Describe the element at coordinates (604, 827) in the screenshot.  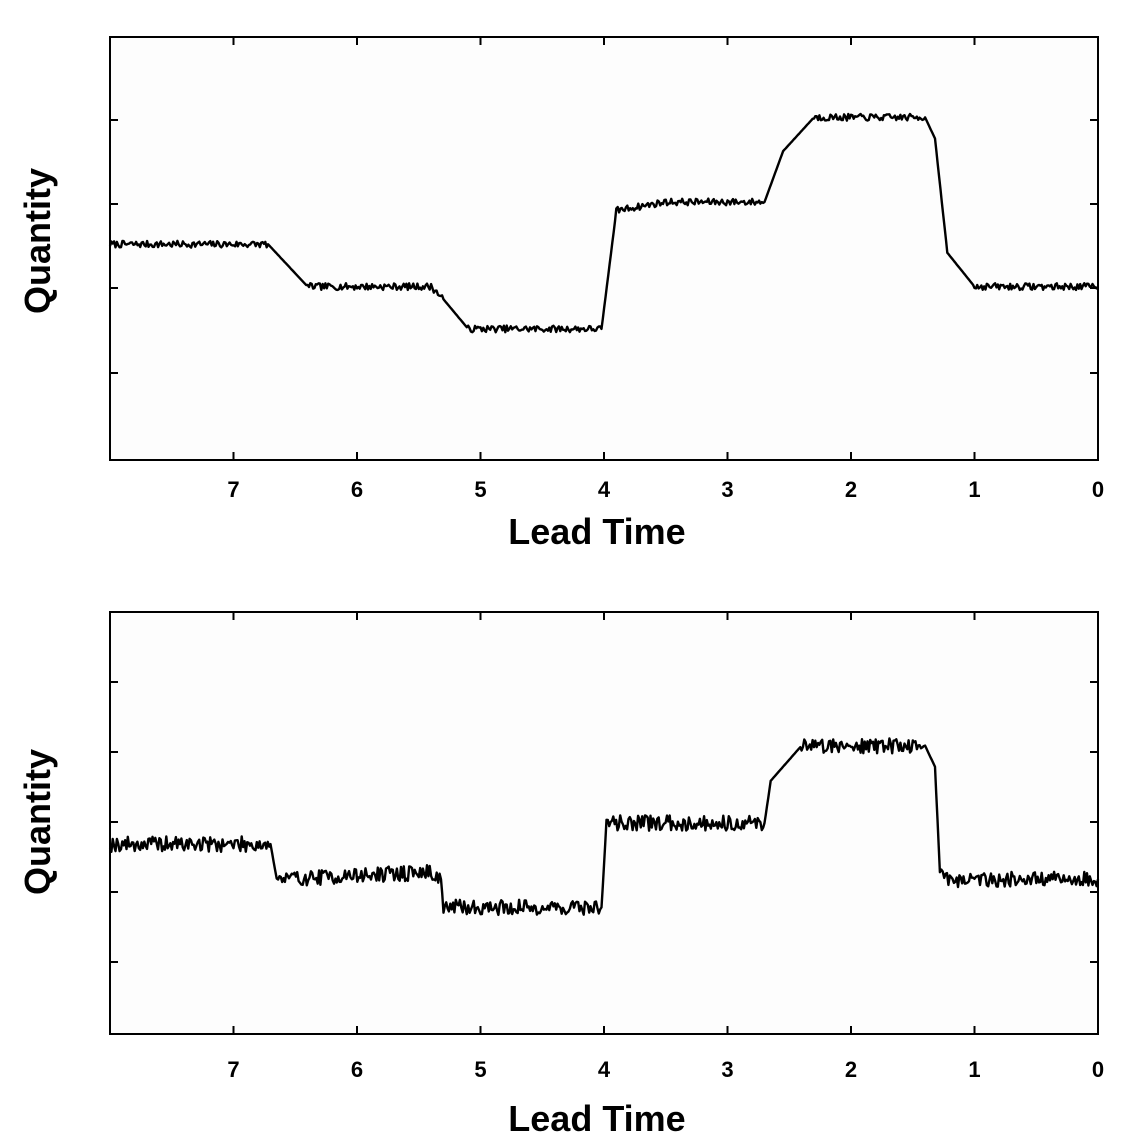
I see `bottom-series-line` at that location.